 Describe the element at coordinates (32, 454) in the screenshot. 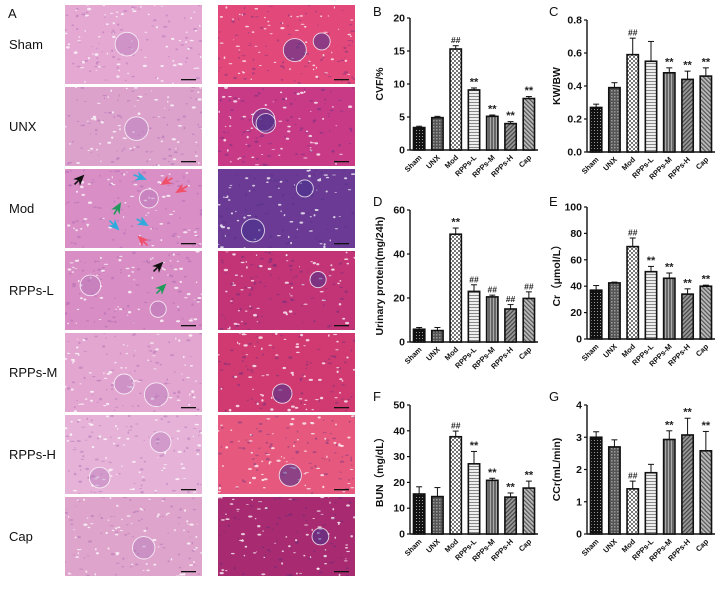

I see `row-label-rpps-h: RPPs-H` at that location.